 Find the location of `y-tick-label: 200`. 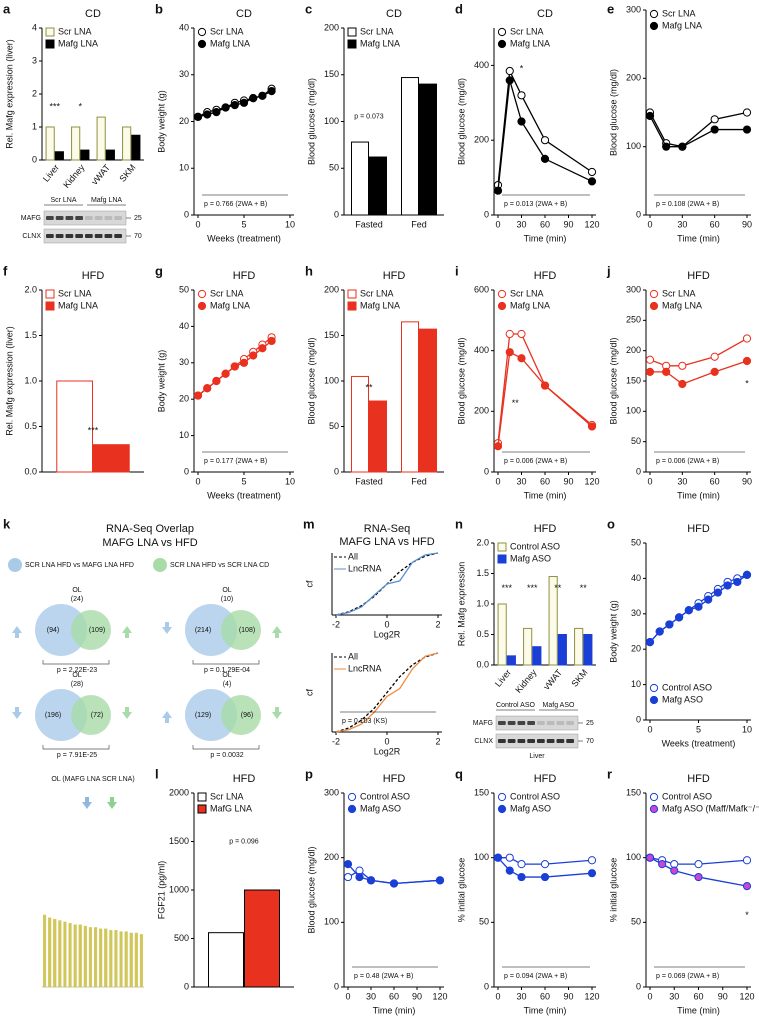

y-tick-label: 200 is located at coordinates (633, 78).